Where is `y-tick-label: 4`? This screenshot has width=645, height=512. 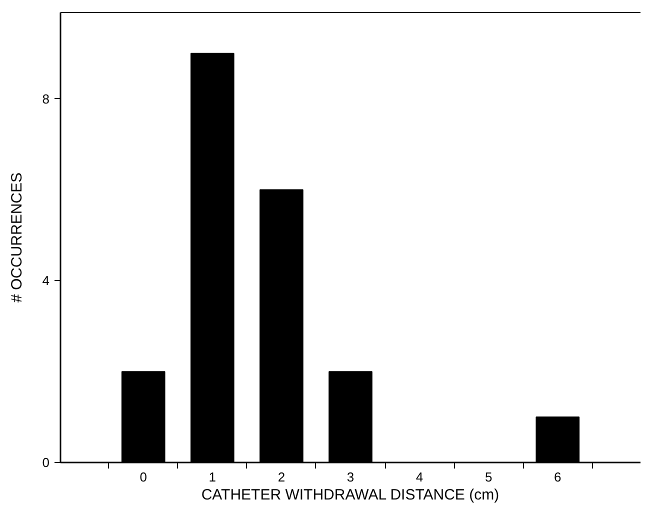 y-tick-label: 4 is located at coordinates (46, 280).